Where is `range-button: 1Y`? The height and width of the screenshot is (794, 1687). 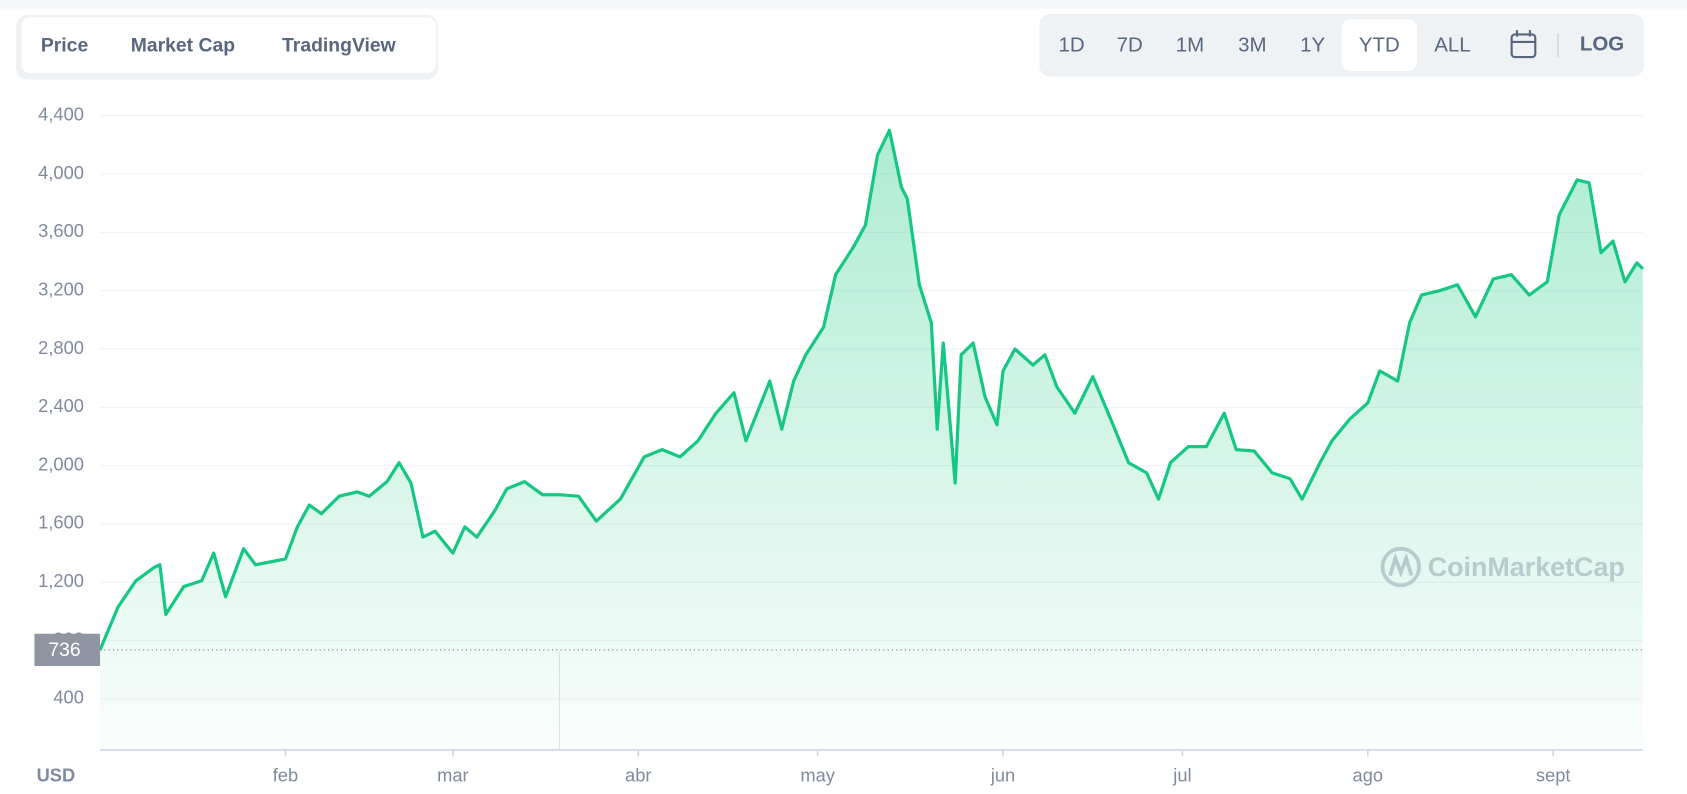 range-button: 1Y is located at coordinates (1312, 45).